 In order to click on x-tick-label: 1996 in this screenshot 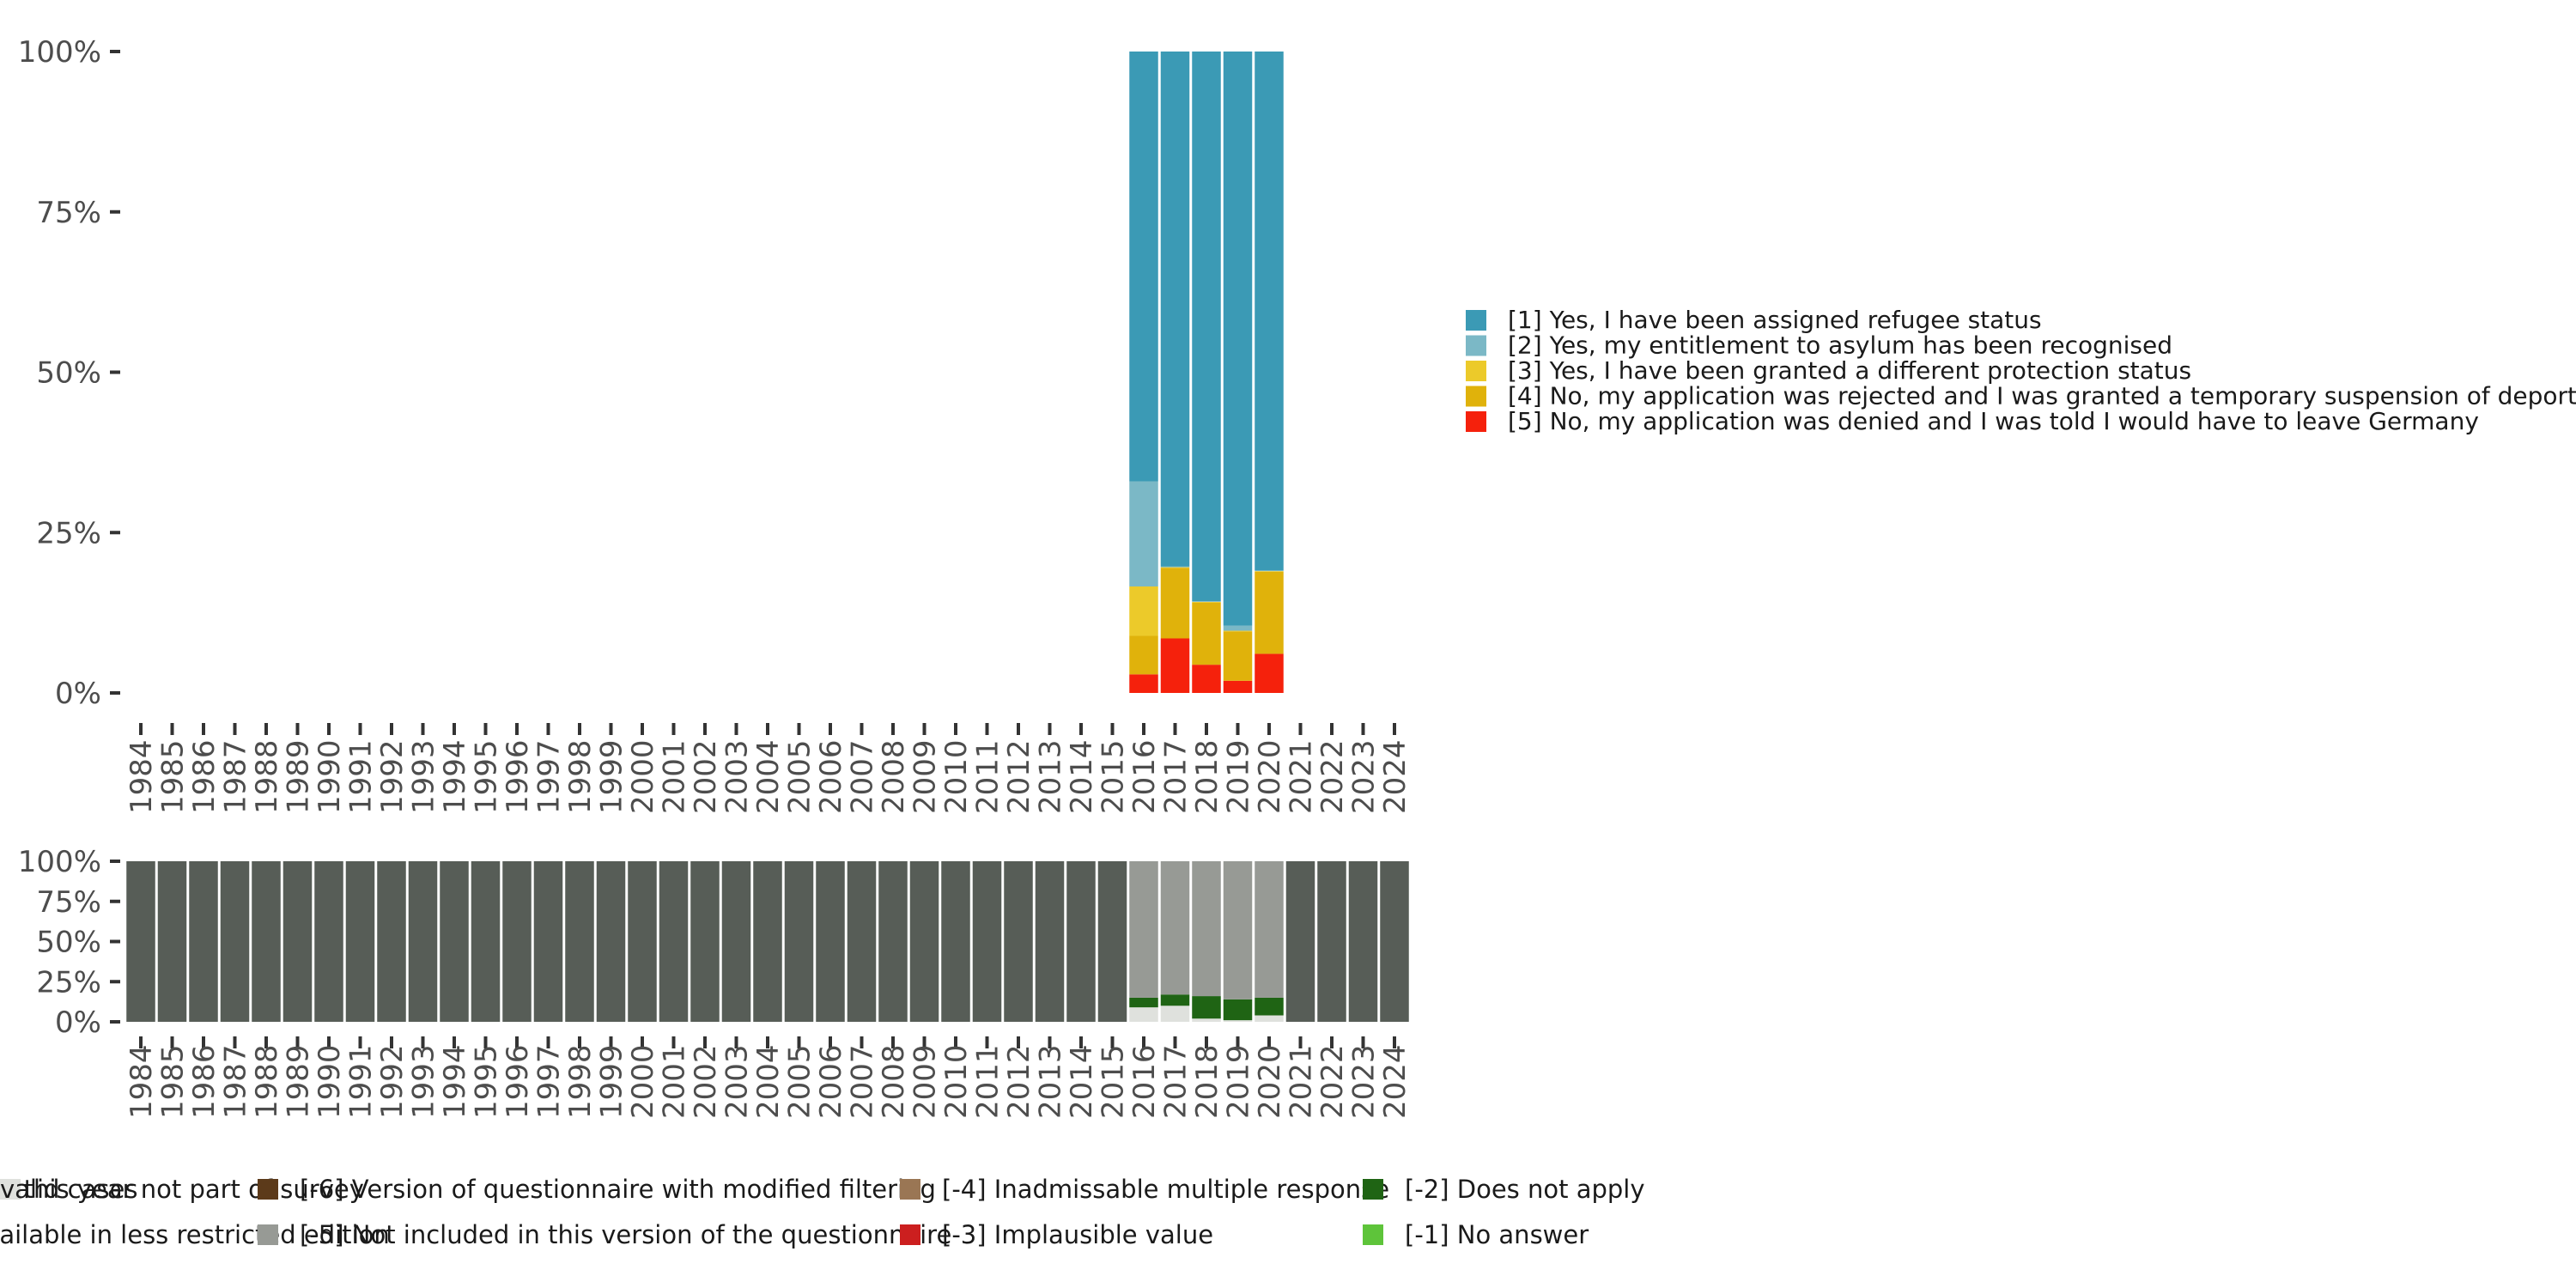, I will do `click(518, 1081)`.